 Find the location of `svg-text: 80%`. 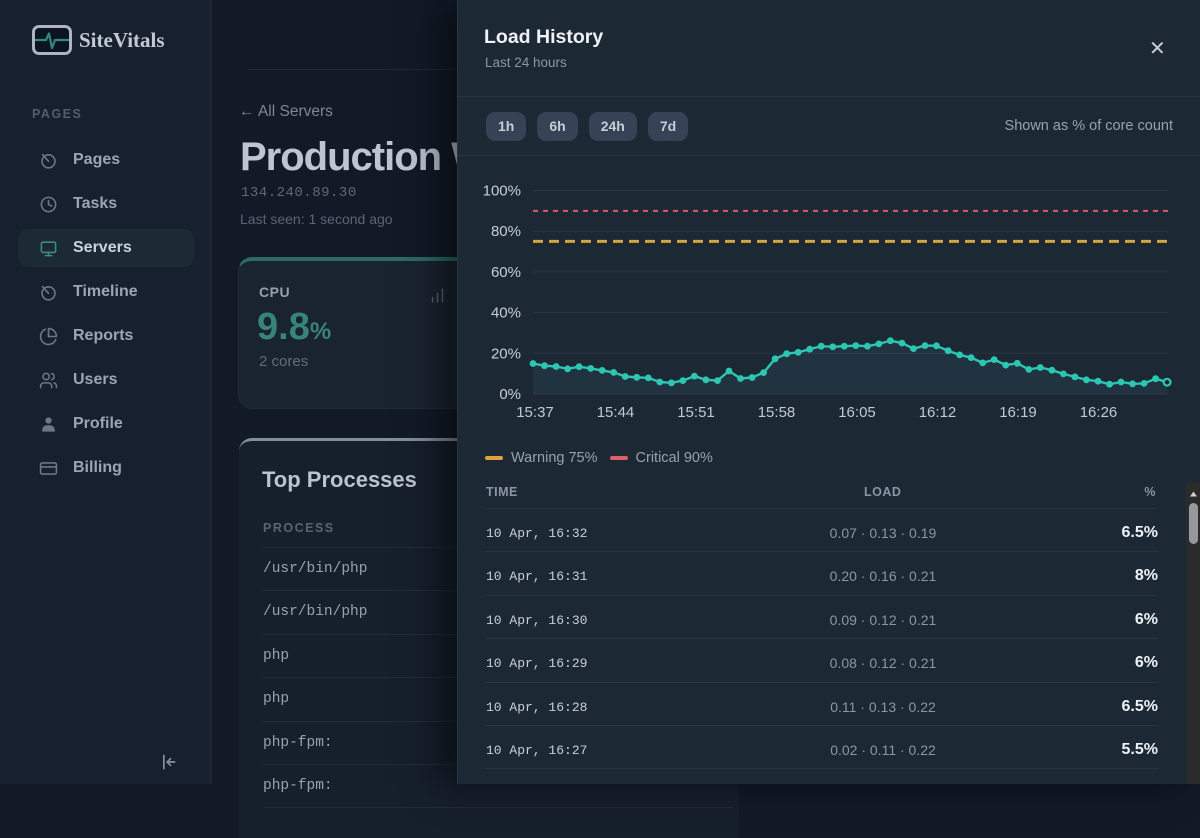

svg-text: 80% is located at coordinates (506, 231).